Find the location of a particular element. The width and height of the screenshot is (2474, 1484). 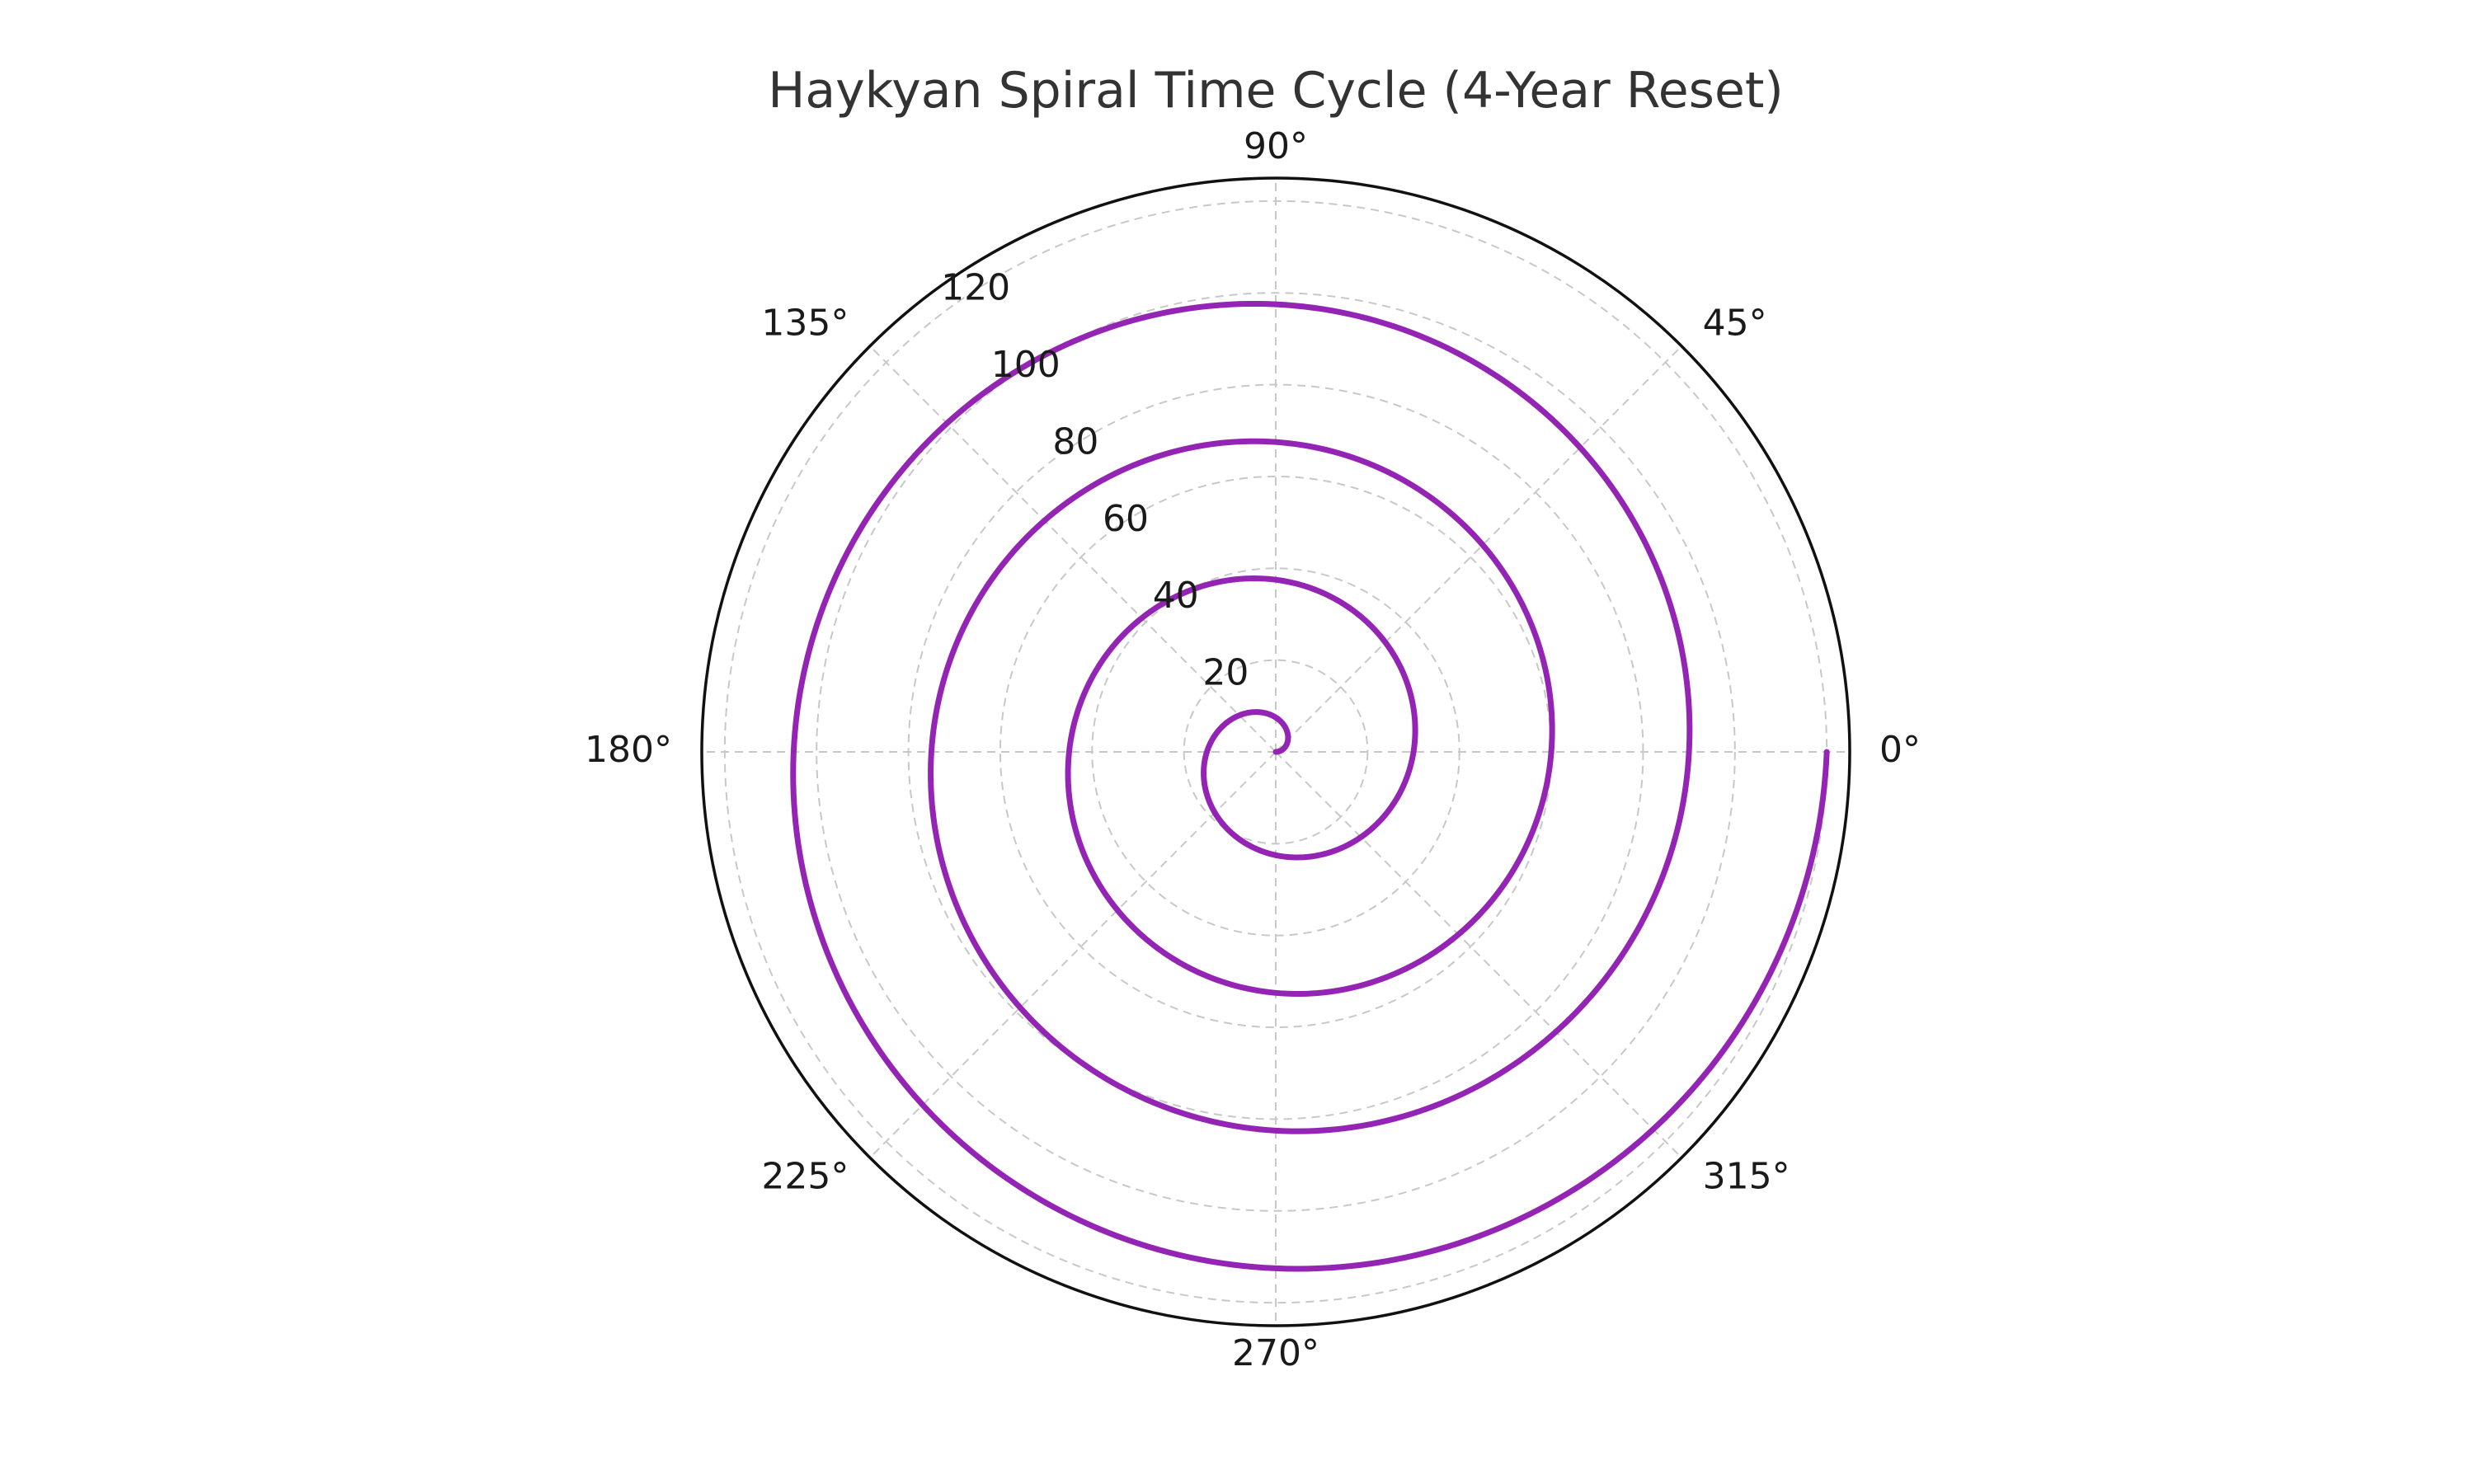

angle-tick-label-225: 225° is located at coordinates (805, 1177).